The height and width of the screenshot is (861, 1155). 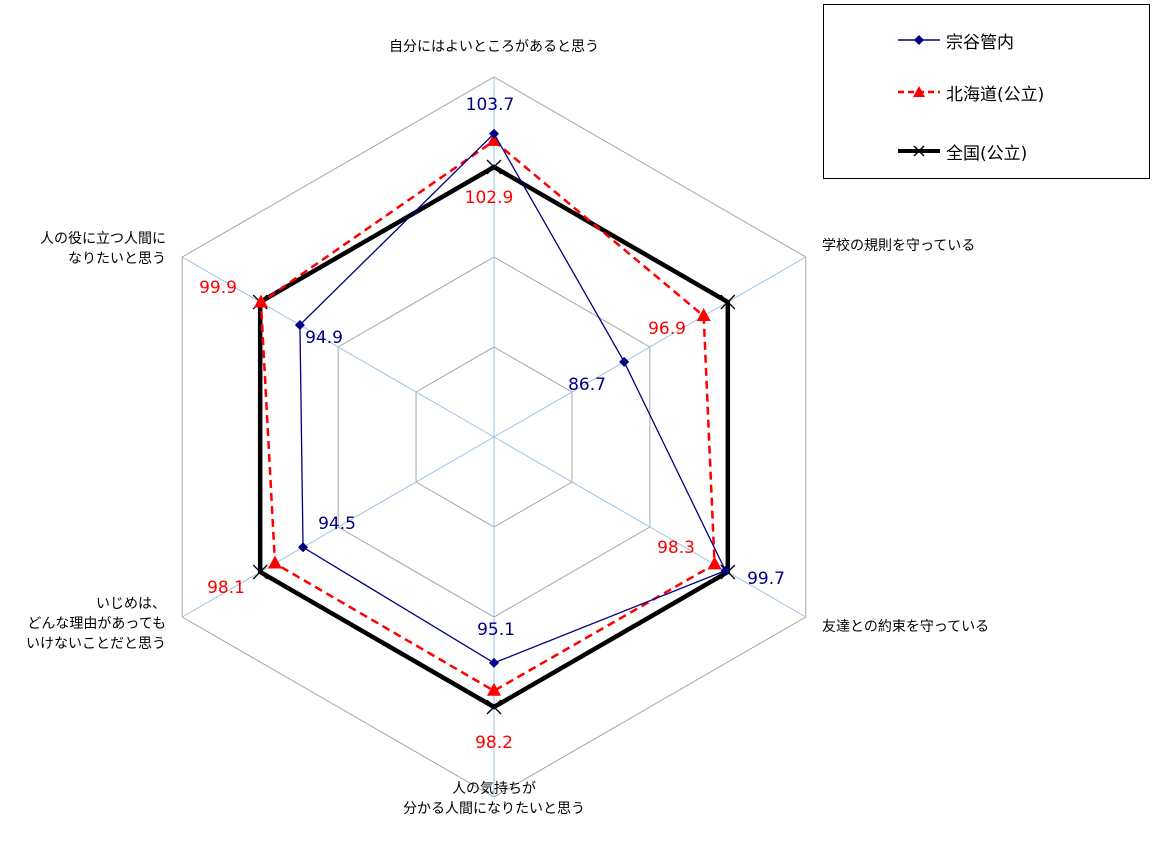 What do you see at coordinates (496, 630) in the screenshot?
I see `value-label-0-3: 95.1` at bounding box center [496, 630].